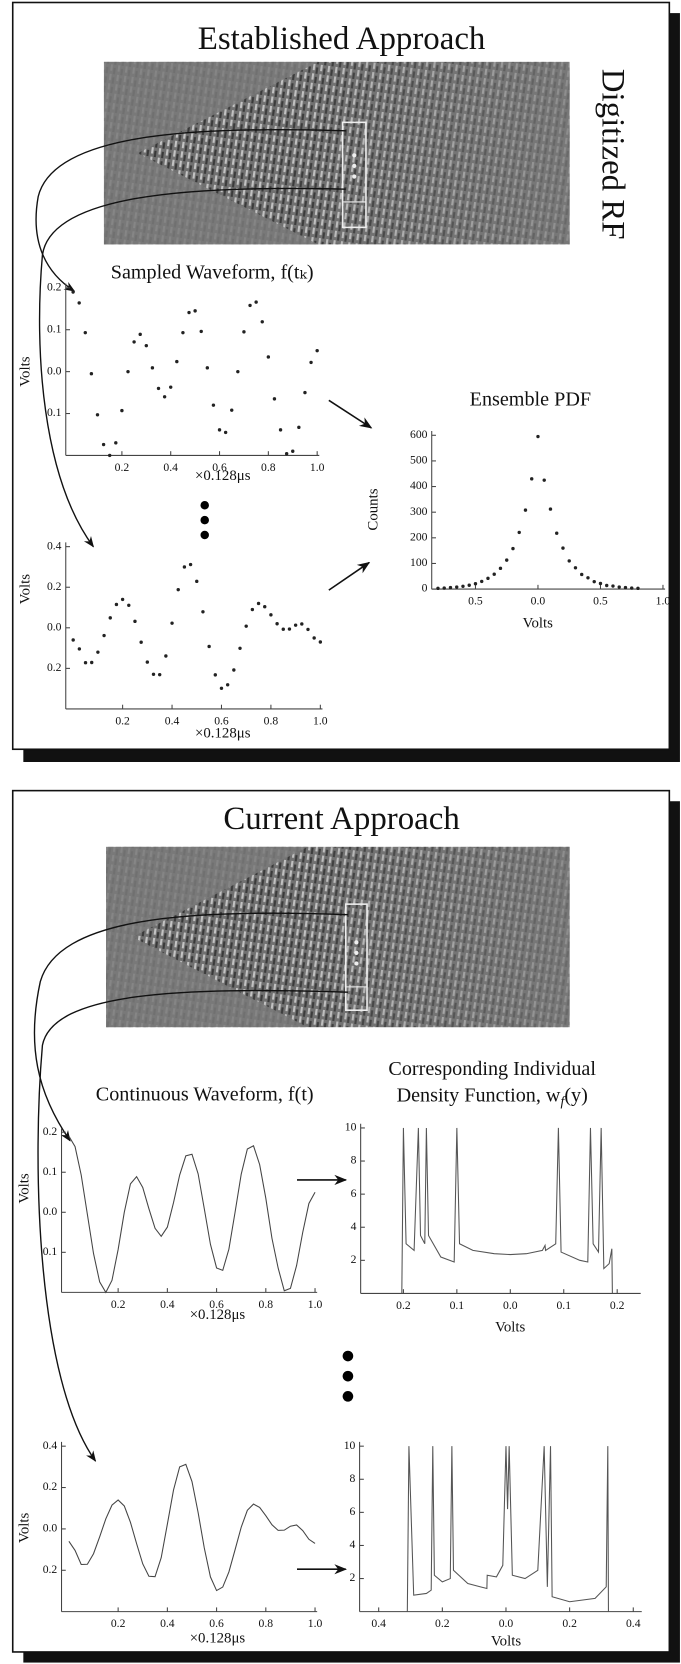 This screenshot has height=1664, width=681. Describe the element at coordinates (342, 39) in the screenshot. I see `panel-title: Established Approach` at that location.